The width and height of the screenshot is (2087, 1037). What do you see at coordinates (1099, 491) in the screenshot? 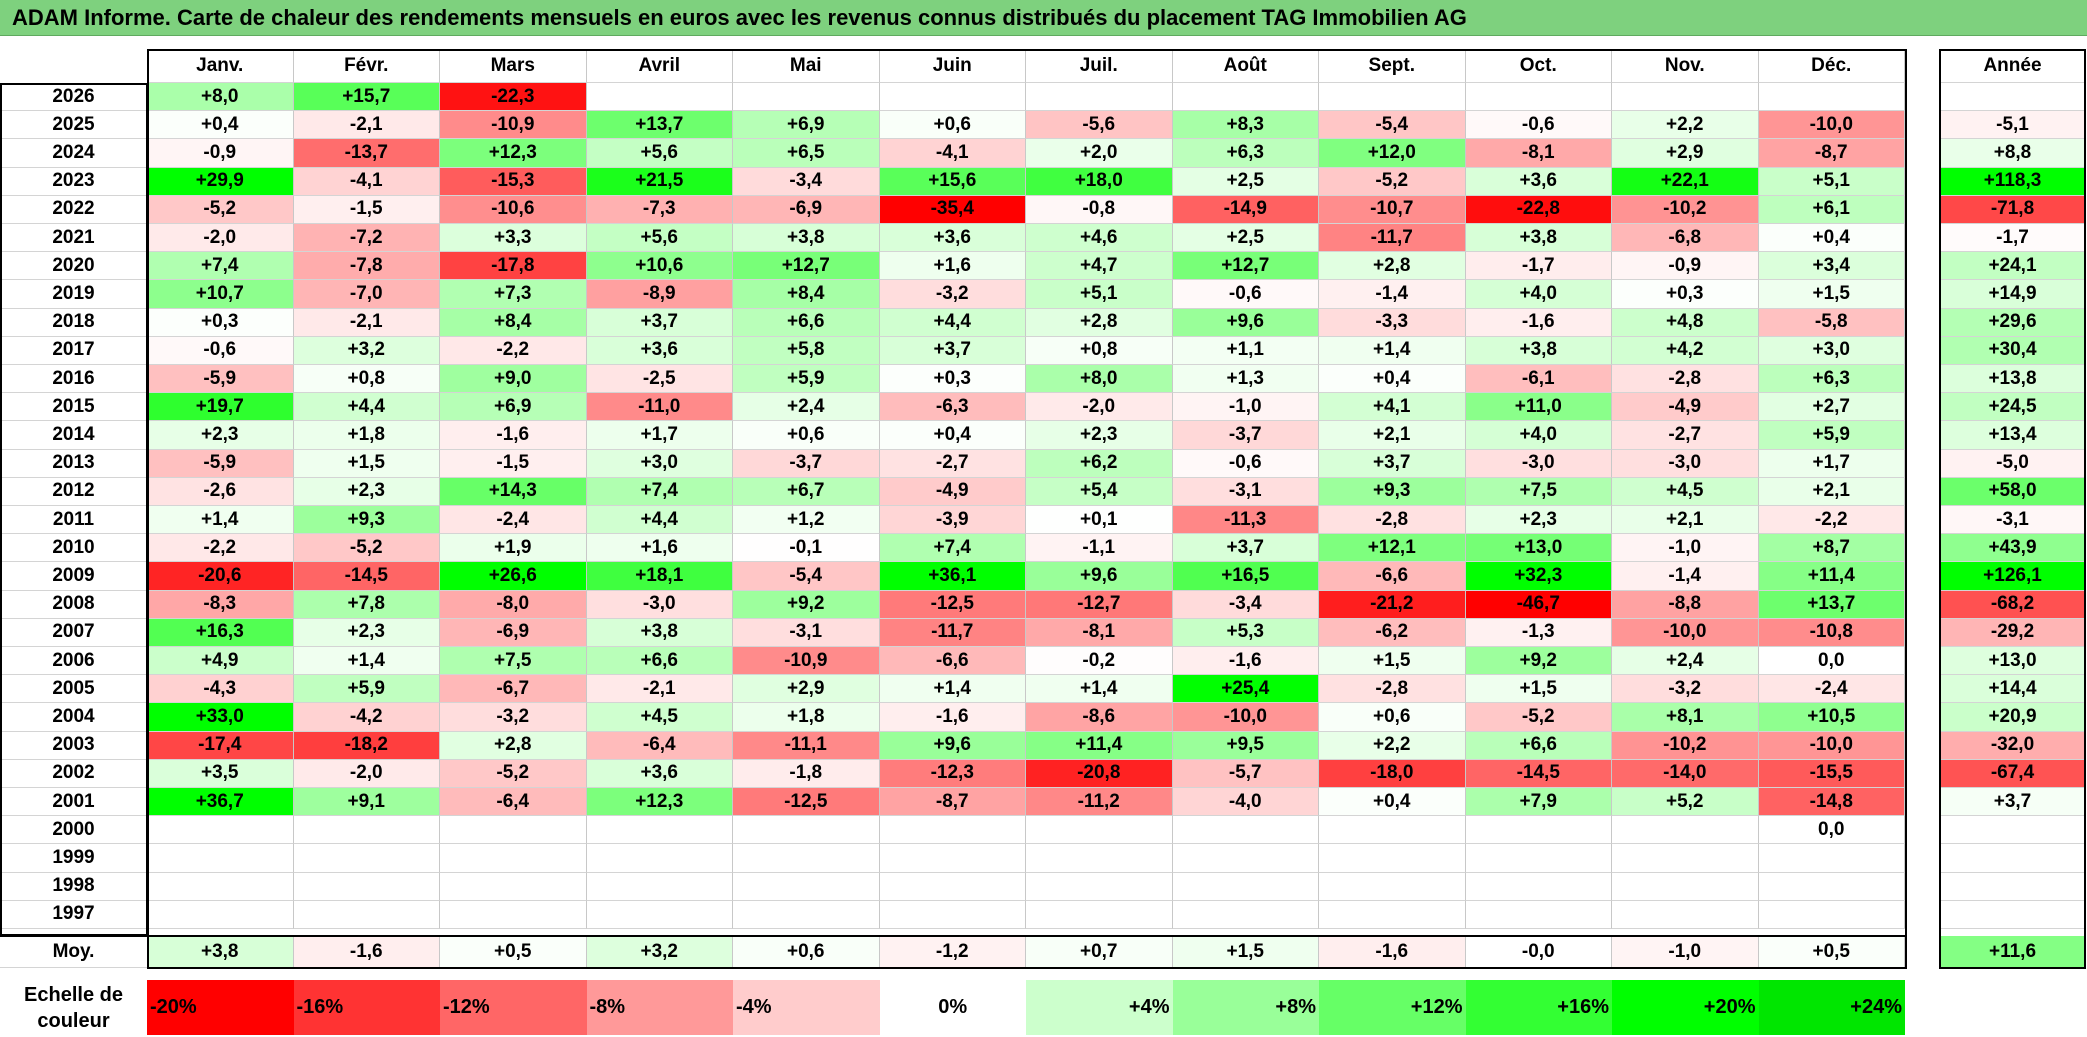
I see `heatmap-cell: +5,4` at bounding box center [1099, 491].